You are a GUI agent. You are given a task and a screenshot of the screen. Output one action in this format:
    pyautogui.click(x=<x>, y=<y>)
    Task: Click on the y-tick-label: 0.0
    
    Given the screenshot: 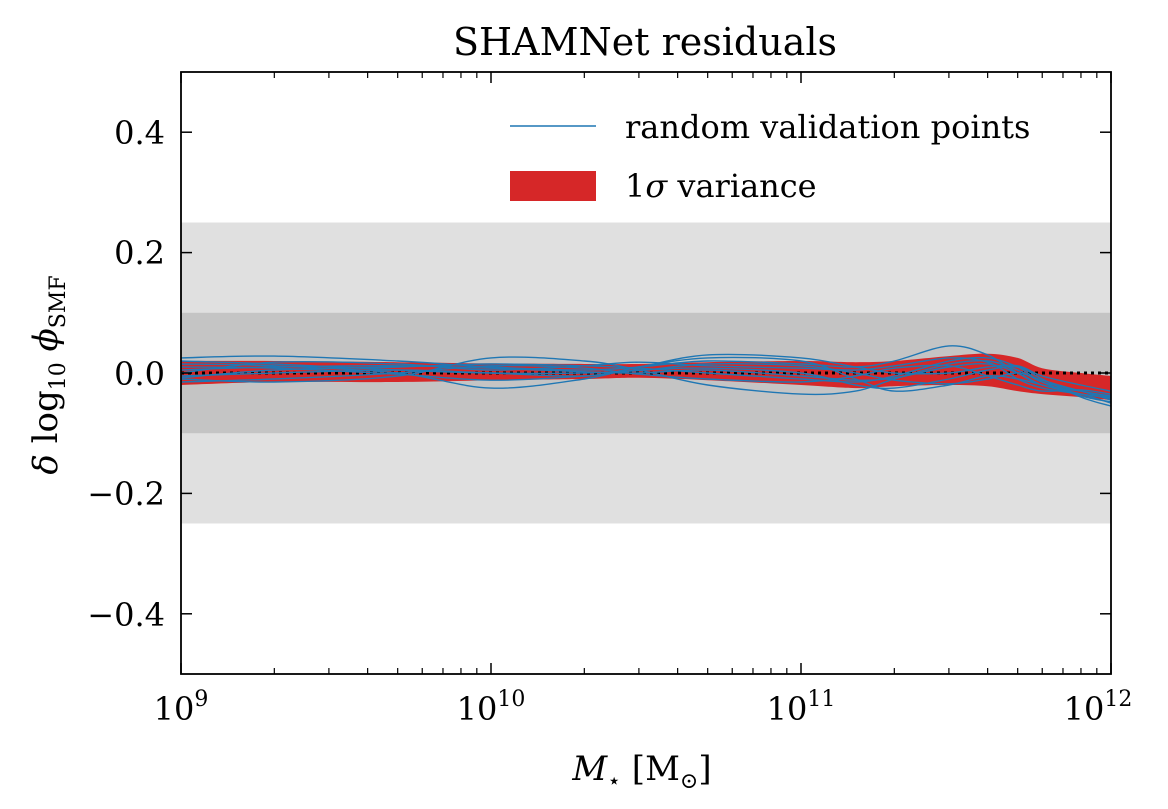 What is the action you would take?
    pyautogui.click(x=139, y=374)
    